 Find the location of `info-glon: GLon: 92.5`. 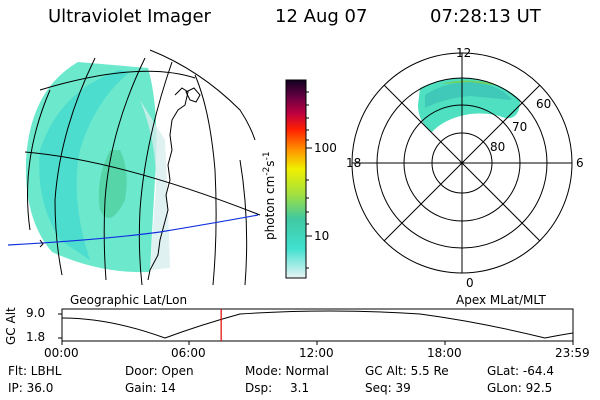

info-glon: GLon: 92.5 is located at coordinates (520, 388).